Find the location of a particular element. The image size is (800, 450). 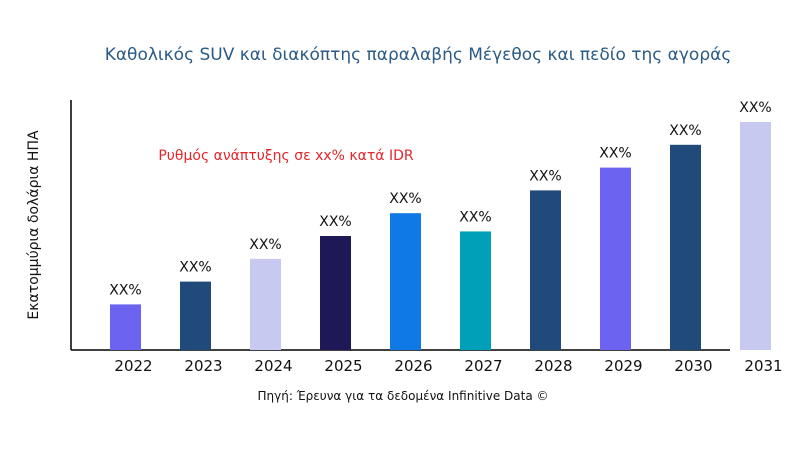

x-tick-label-2024: 2024 is located at coordinates (273, 366).